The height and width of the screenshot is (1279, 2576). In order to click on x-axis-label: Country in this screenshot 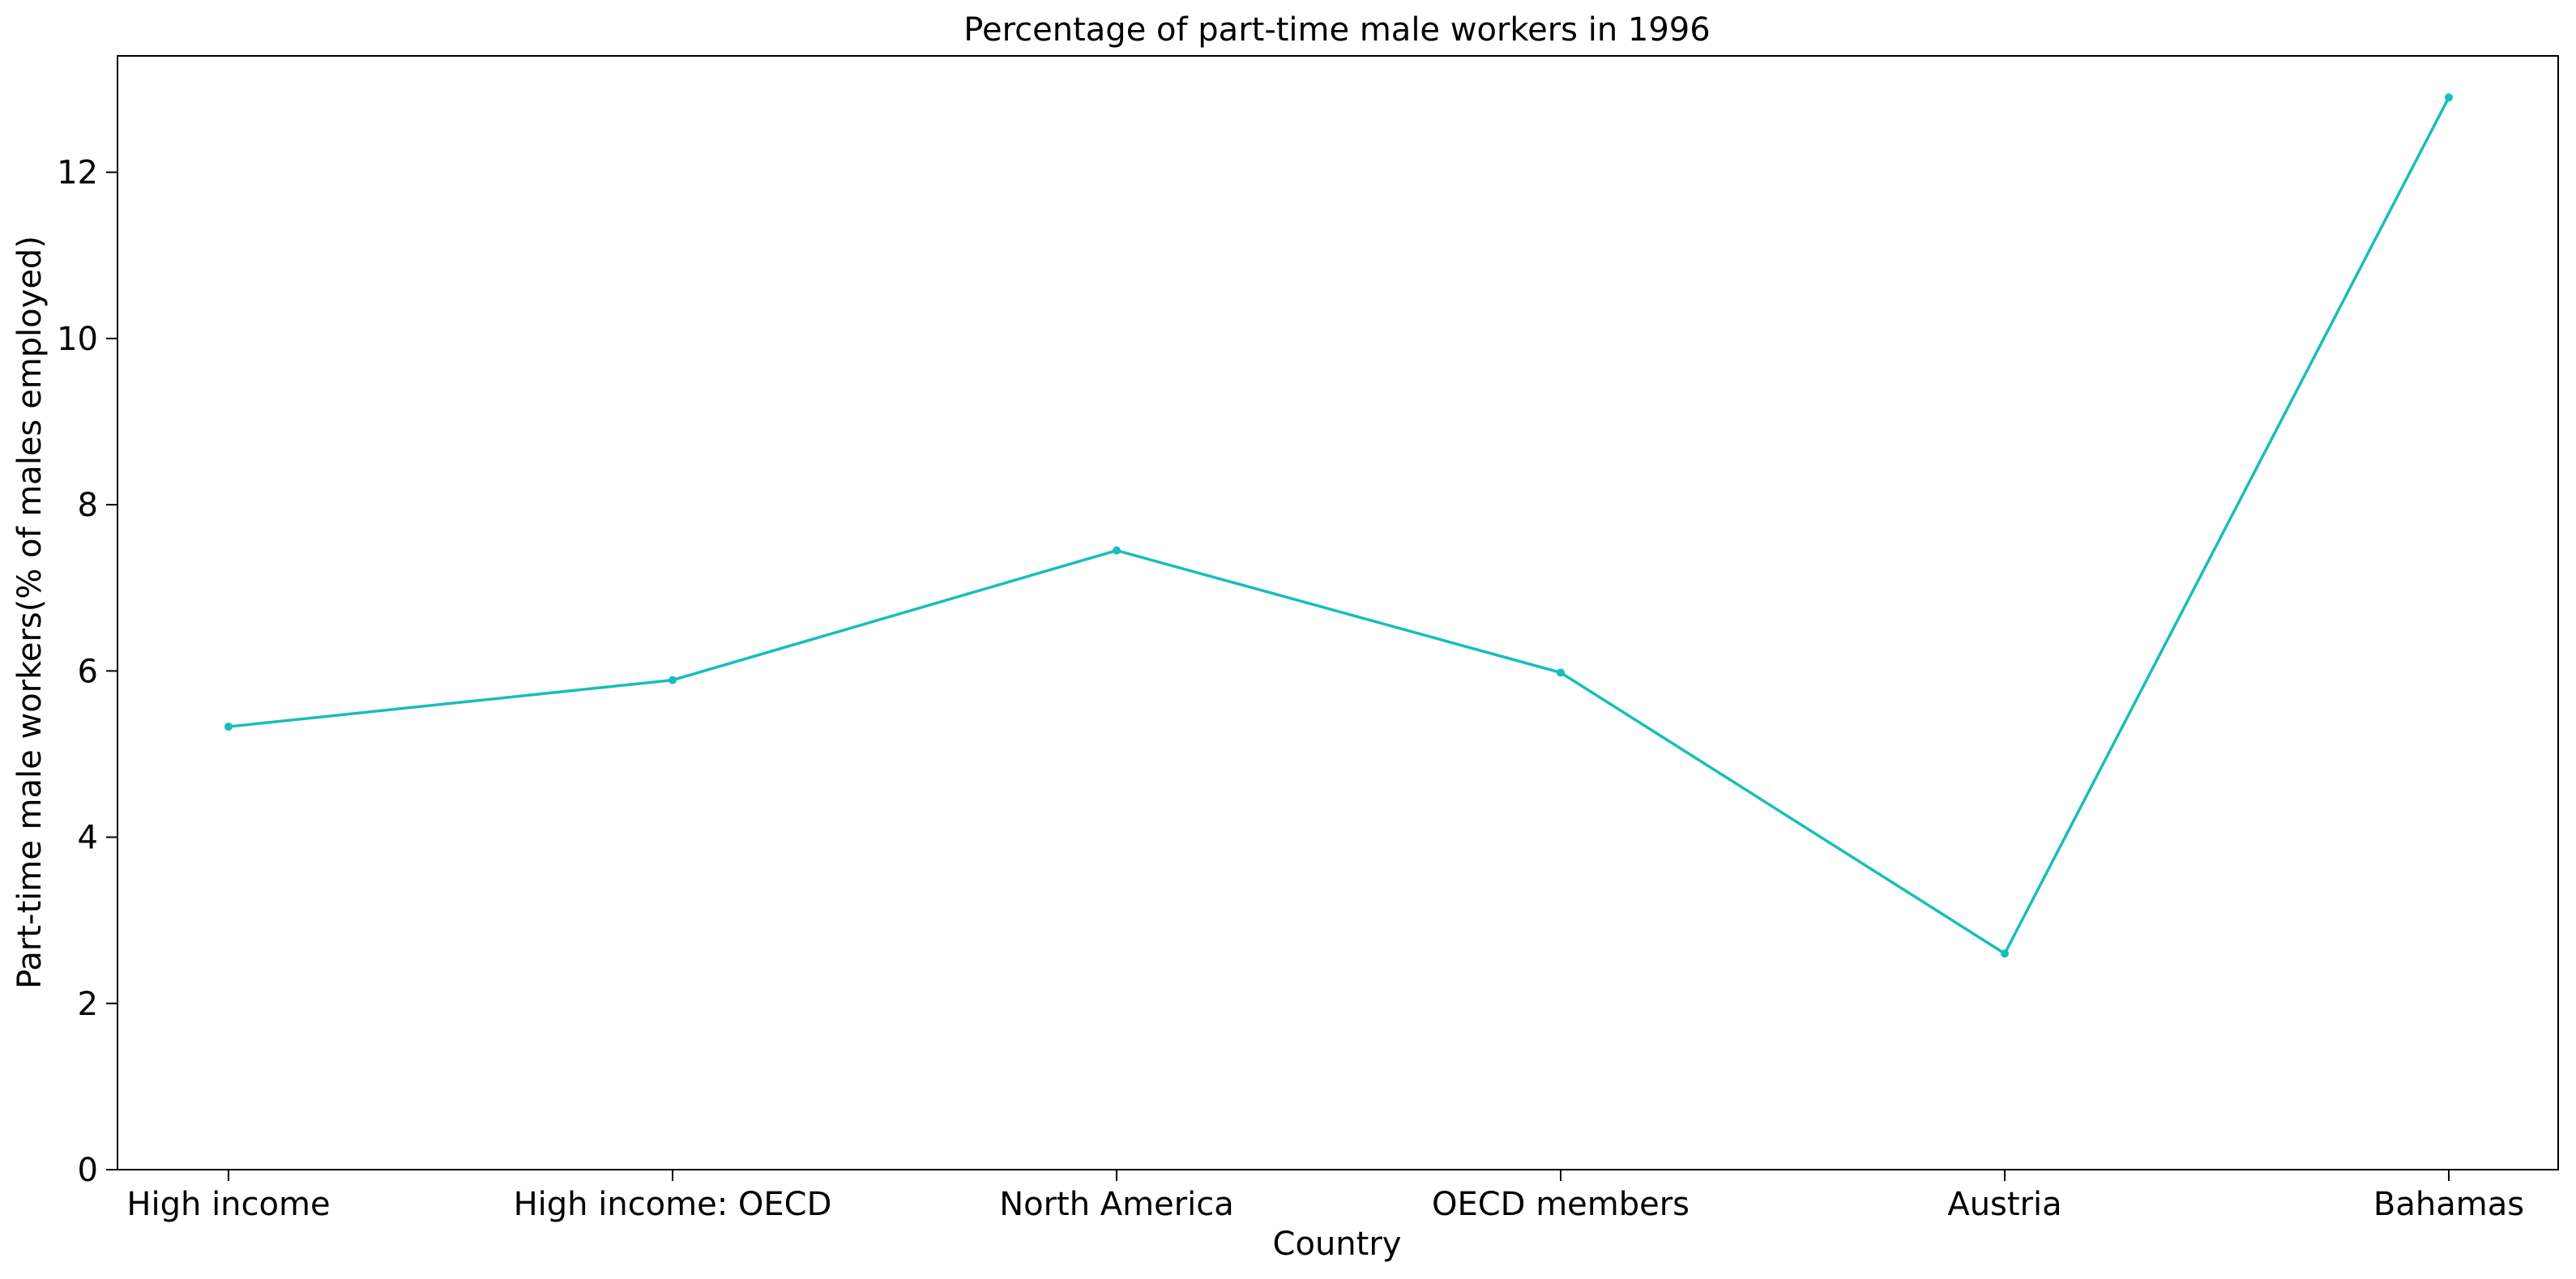, I will do `click(1337, 1244)`.